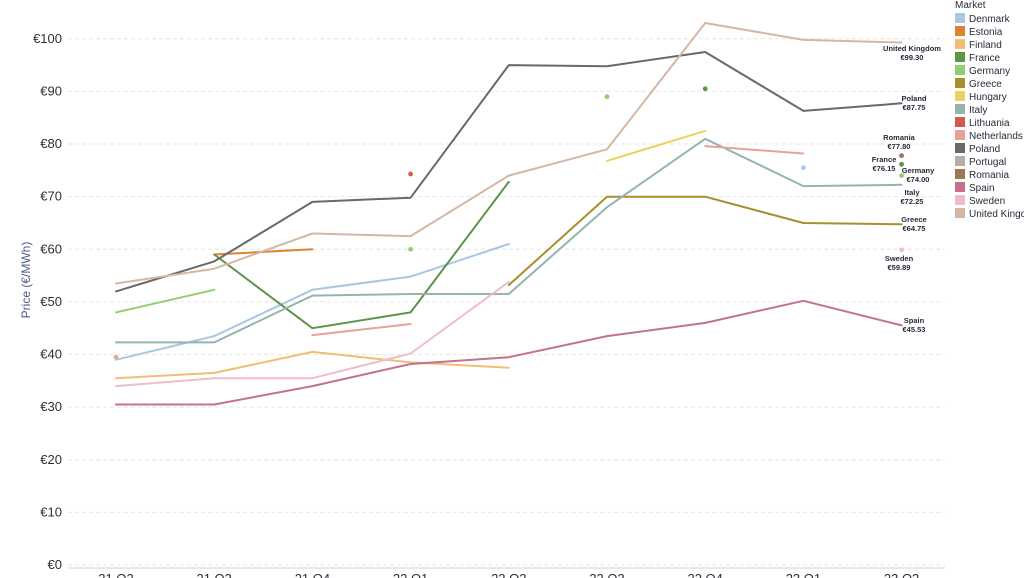  Describe the element at coordinates (51, 406) in the screenshot. I see `y-tick-label: €30` at that location.